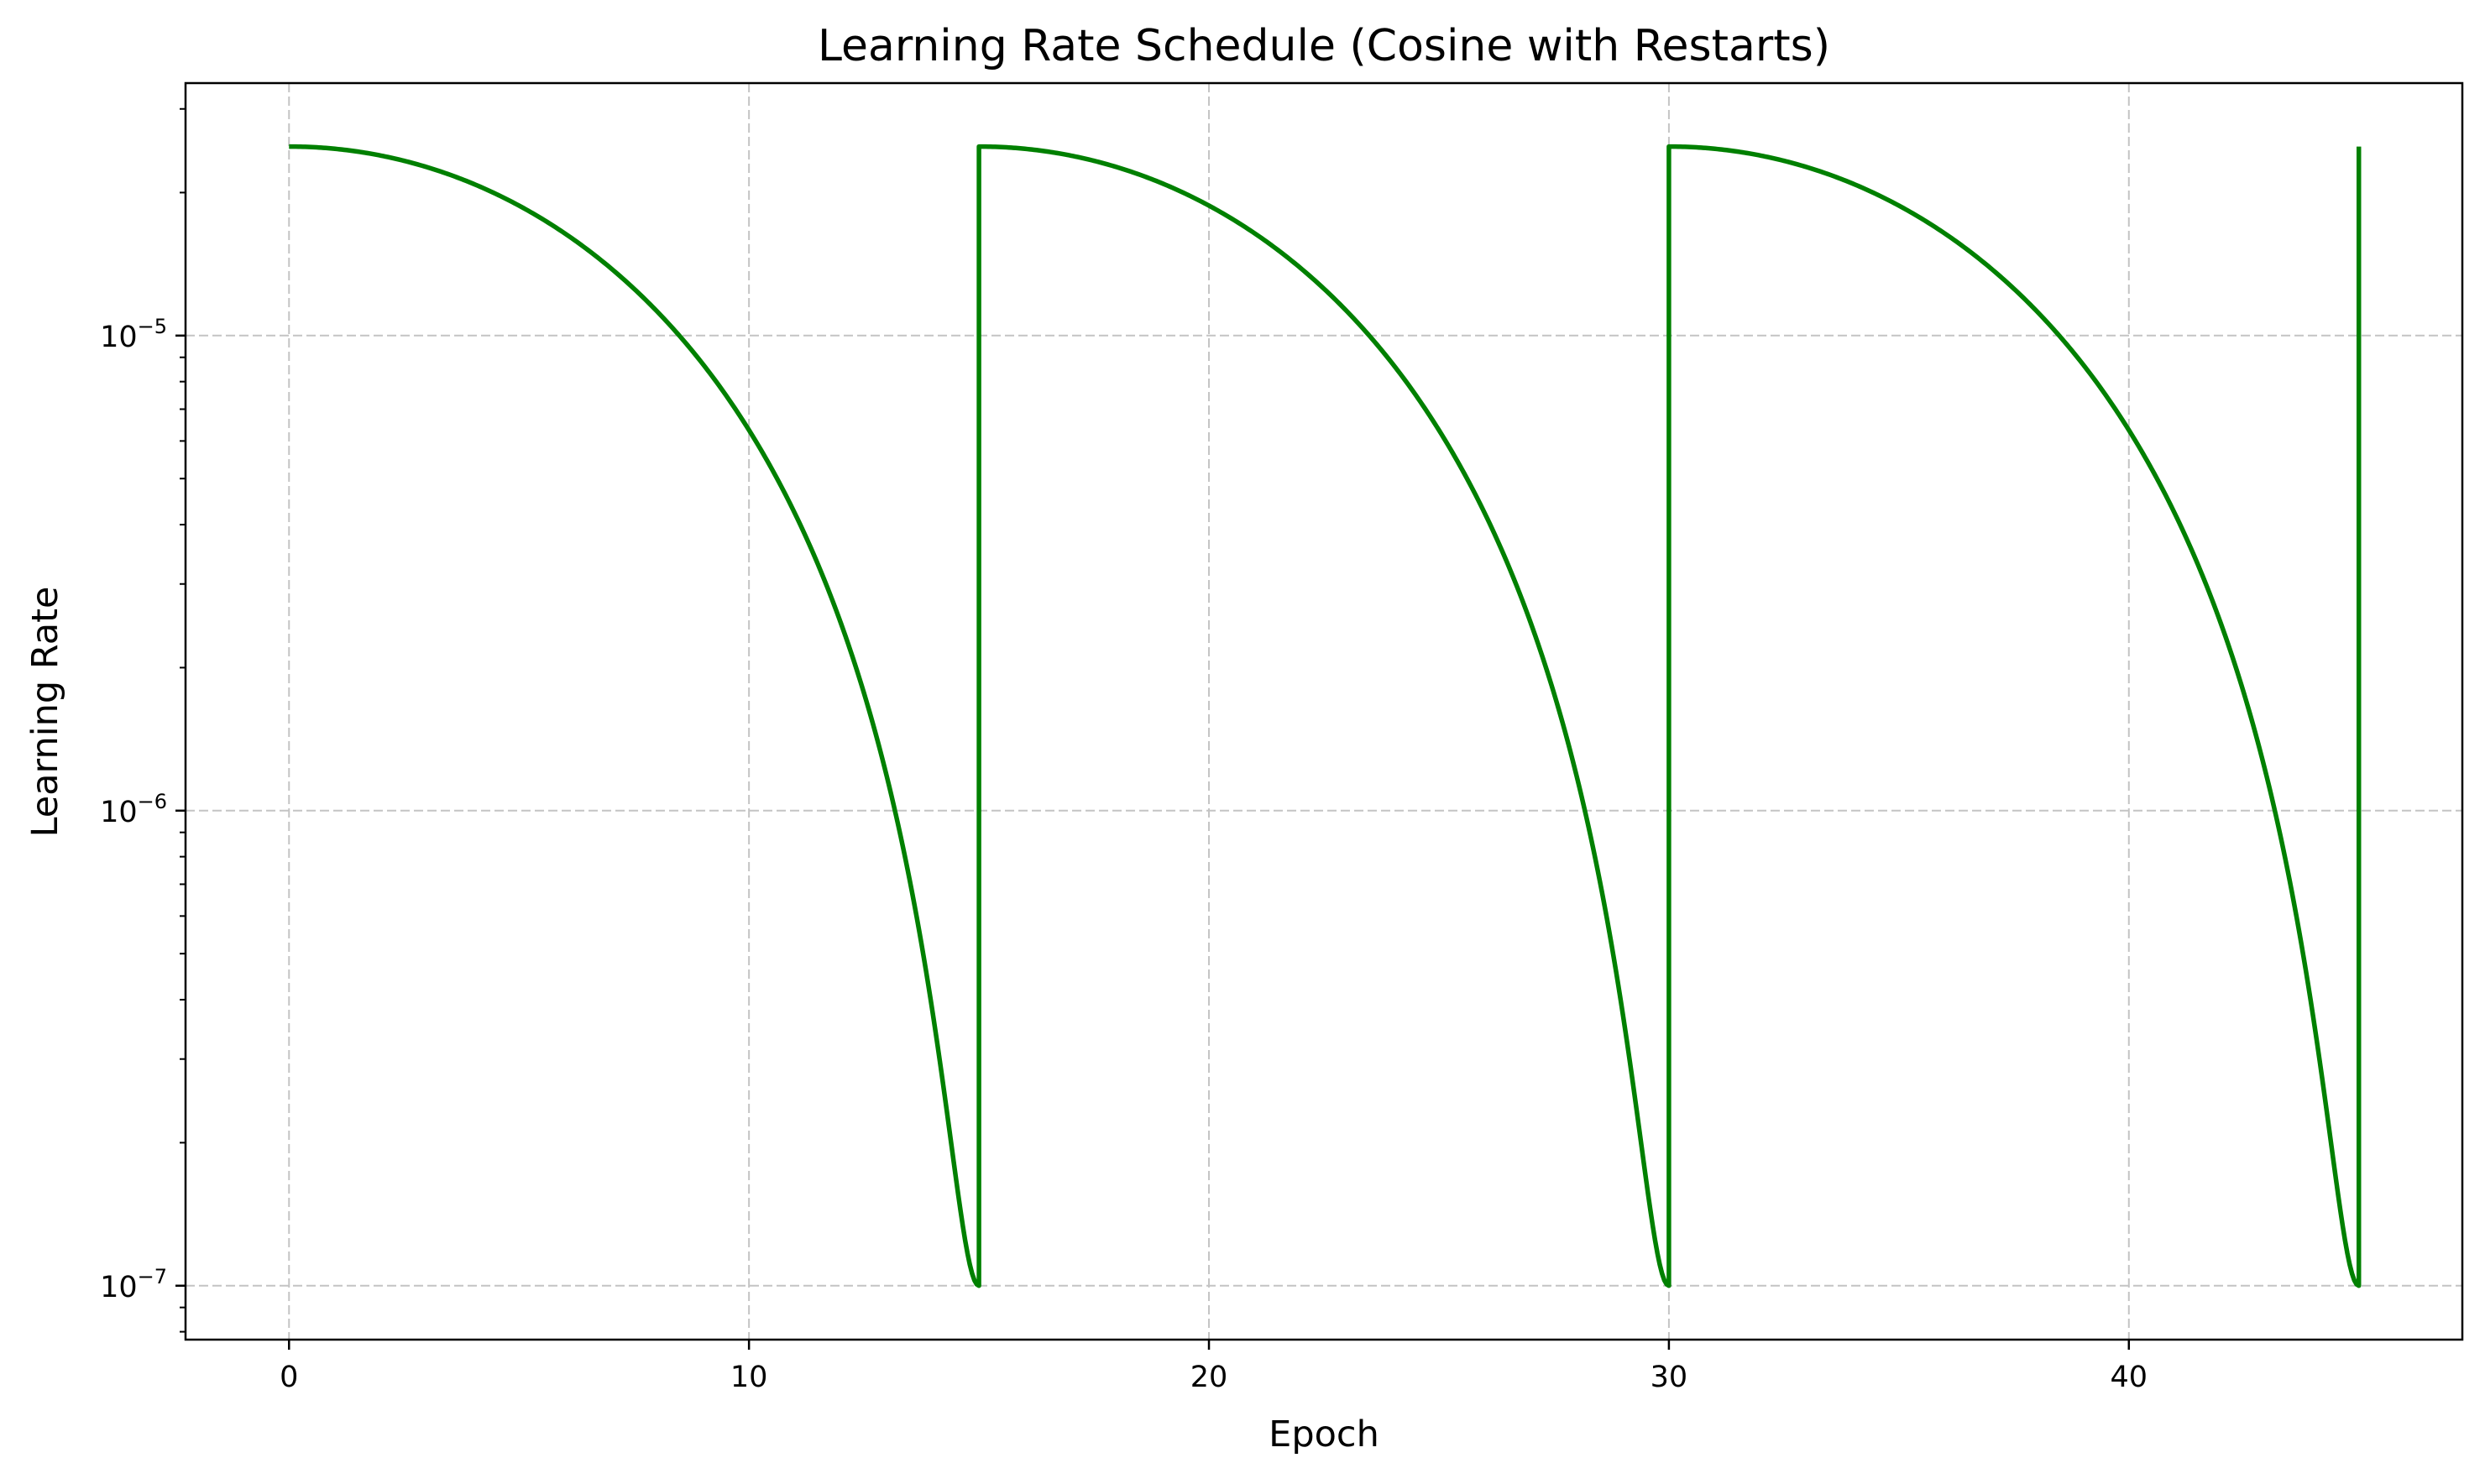 The width and height of the screenshot is (2485, 1484). Describe the element at coordinates (45, 712) in the screenshot. I see `y-axis-label: Learning Rate` at that location.